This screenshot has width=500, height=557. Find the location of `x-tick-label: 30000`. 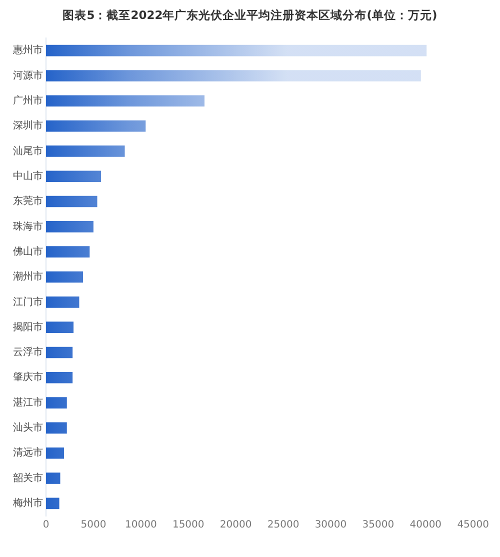

x-tick-label: 30000 is located at coordinates (330, 525).